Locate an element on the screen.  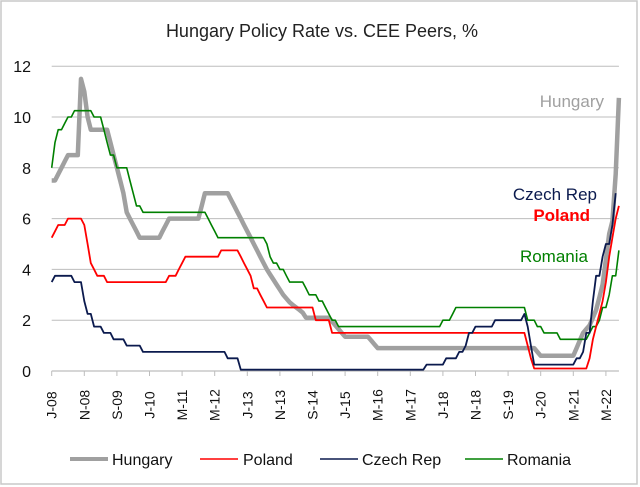
x-tick-label: J-10 is located at coordinates (150, 404).